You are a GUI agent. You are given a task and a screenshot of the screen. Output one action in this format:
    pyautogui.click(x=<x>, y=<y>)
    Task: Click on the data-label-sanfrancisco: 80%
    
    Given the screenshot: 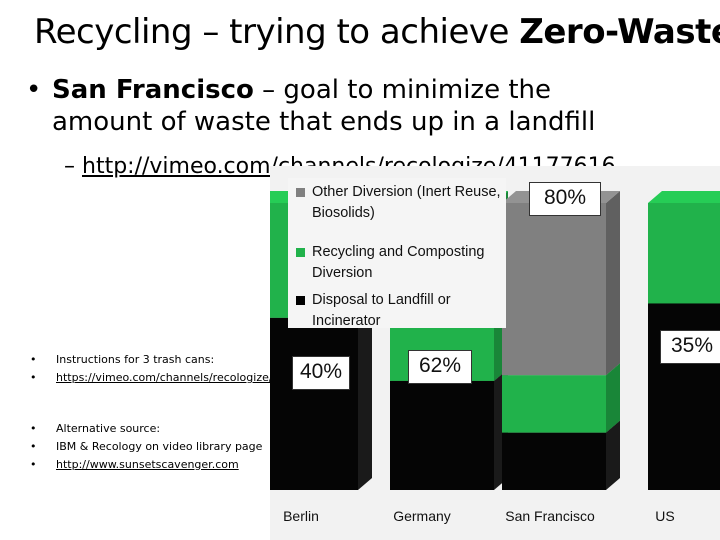 What is the action you would take?
    pyautogui.click(x=565, y=199)
    